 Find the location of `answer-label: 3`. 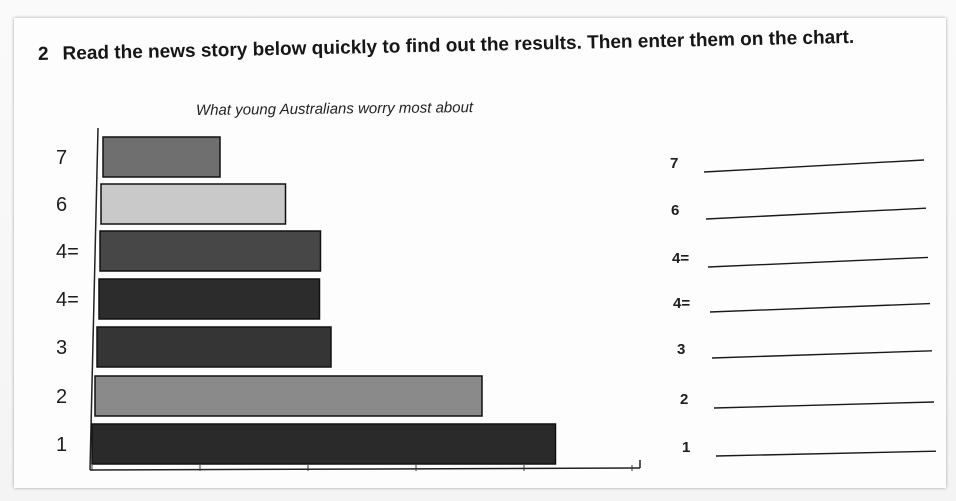

answer-label: 3 is located at coordinates (681, 349).